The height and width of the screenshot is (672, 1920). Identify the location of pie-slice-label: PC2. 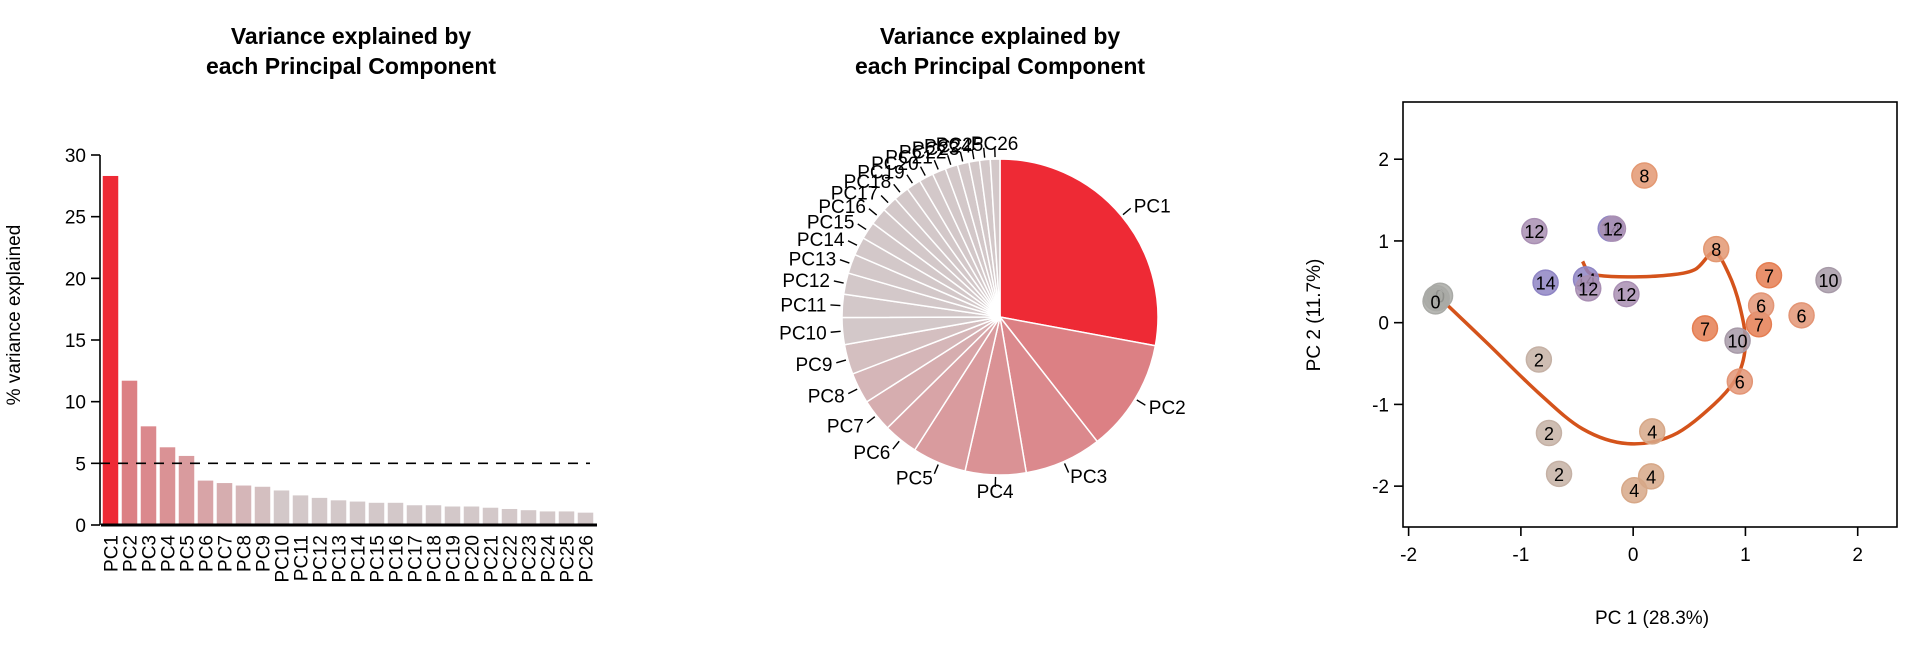
(1167, 408).